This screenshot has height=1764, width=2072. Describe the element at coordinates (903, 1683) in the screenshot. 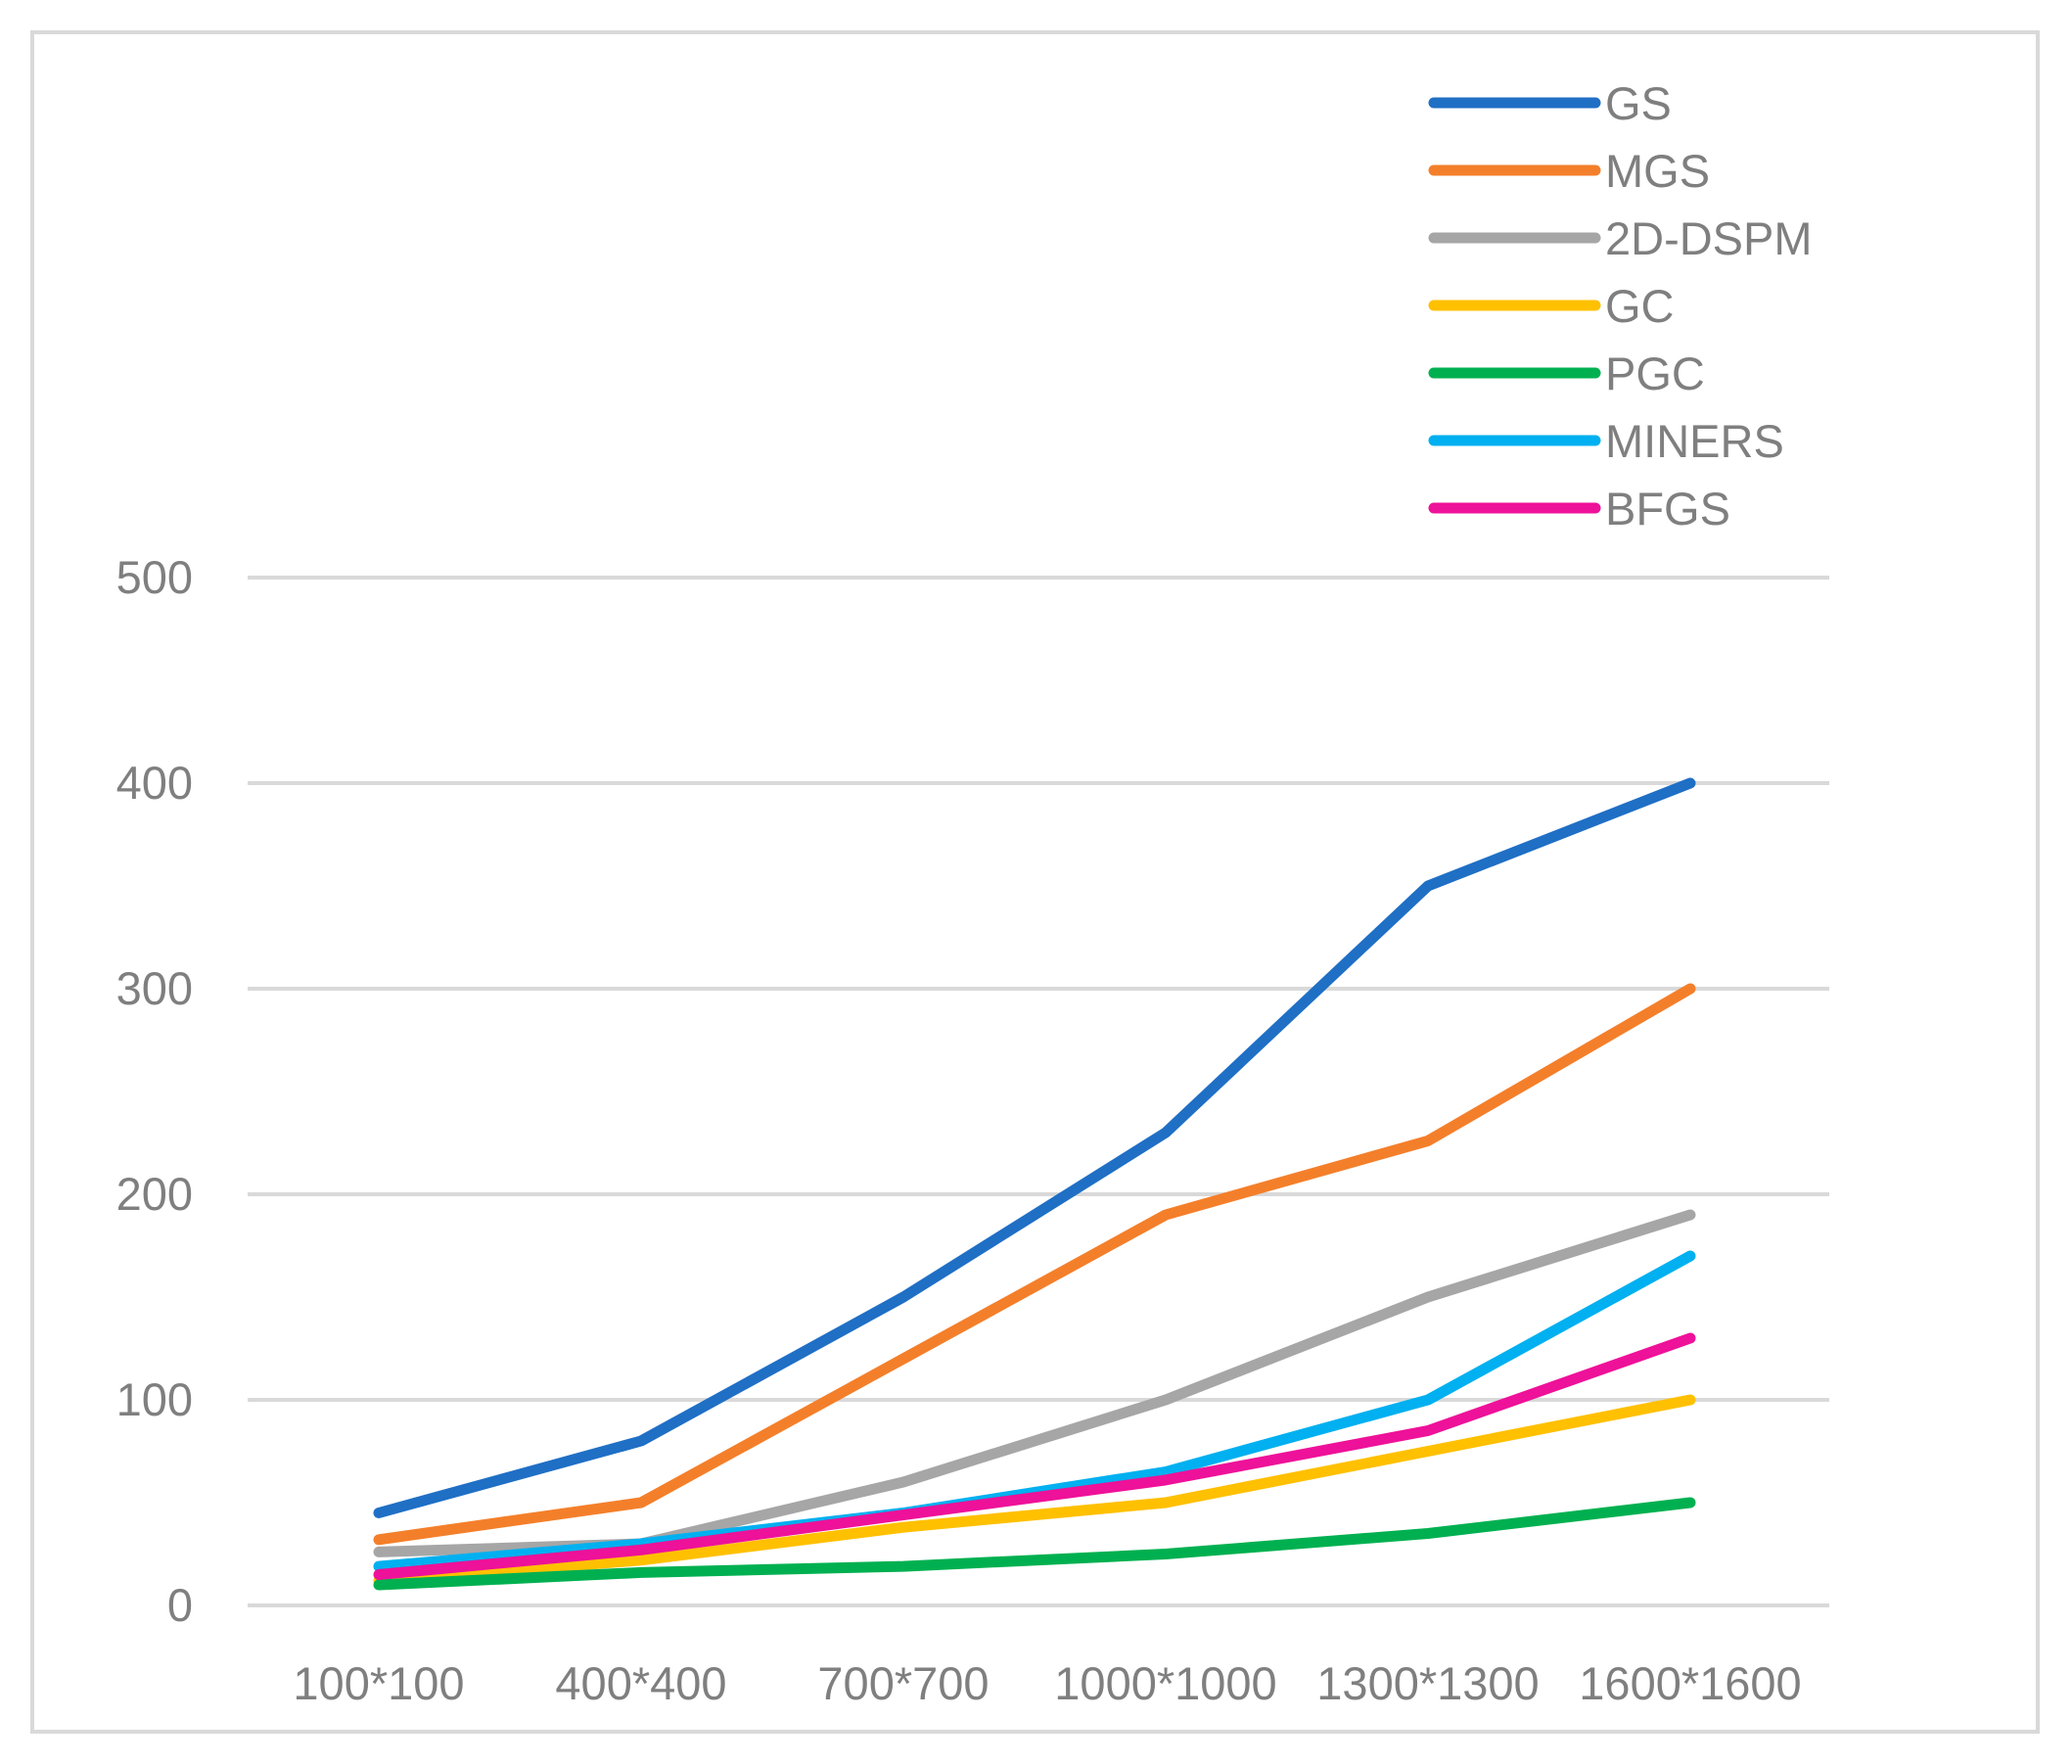

I see `x-tick-label: 700*700` at that location.